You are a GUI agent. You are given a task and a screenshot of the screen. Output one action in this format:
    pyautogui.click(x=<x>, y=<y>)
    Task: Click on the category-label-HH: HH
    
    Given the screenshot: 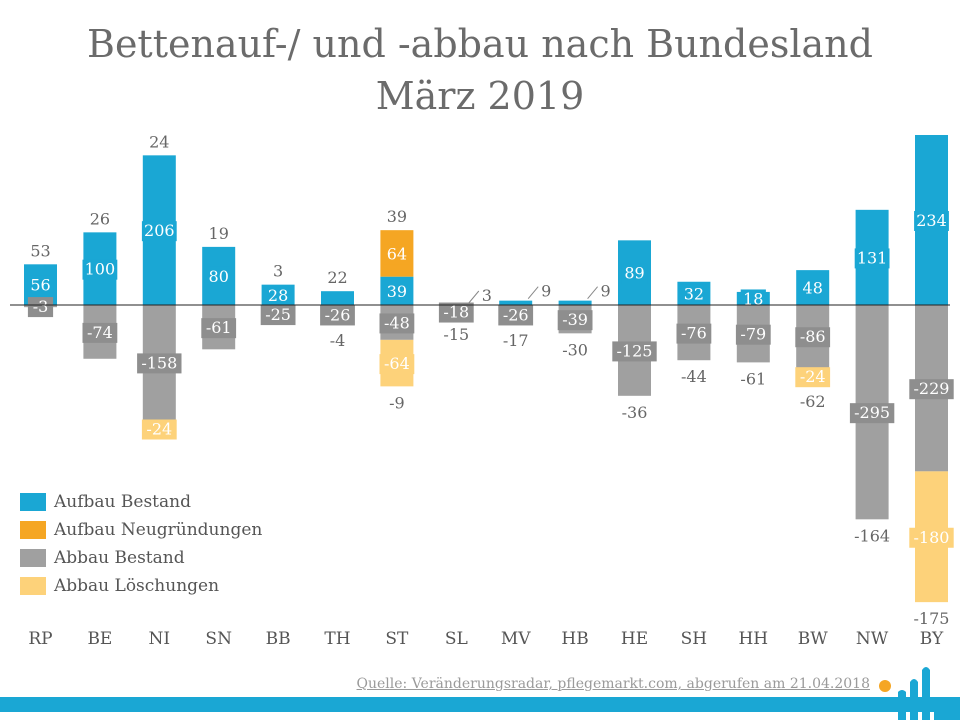 What is the action you would take?
    pyautogui.click(x=753, y=639)
    